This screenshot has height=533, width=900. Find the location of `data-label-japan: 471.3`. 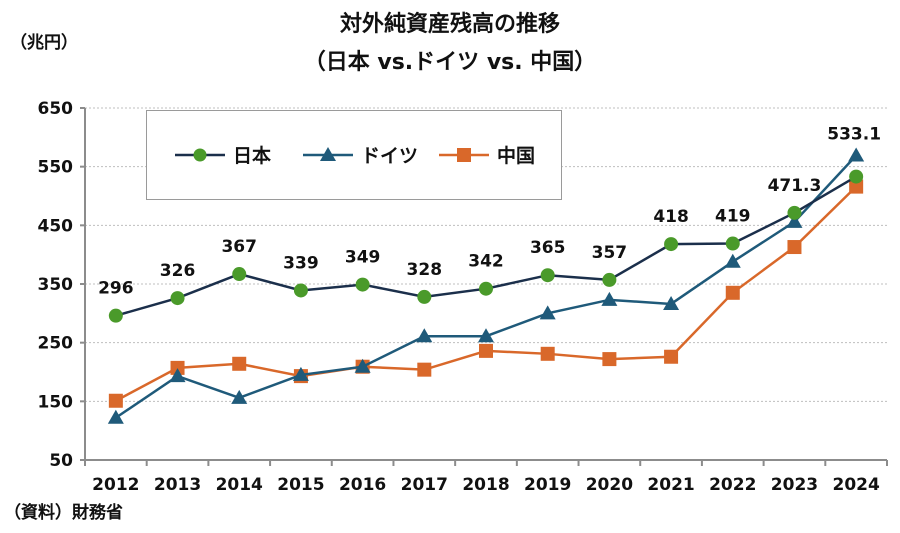

data-label-japan: 471.3 is located at coordinates (795, 186).